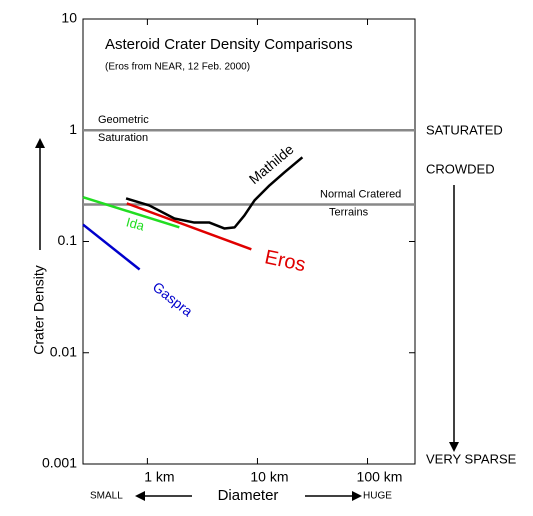 The height and width of the screenshot is (516, 533). I want to click on x-tick-label: 100 km, so click(380, 477).